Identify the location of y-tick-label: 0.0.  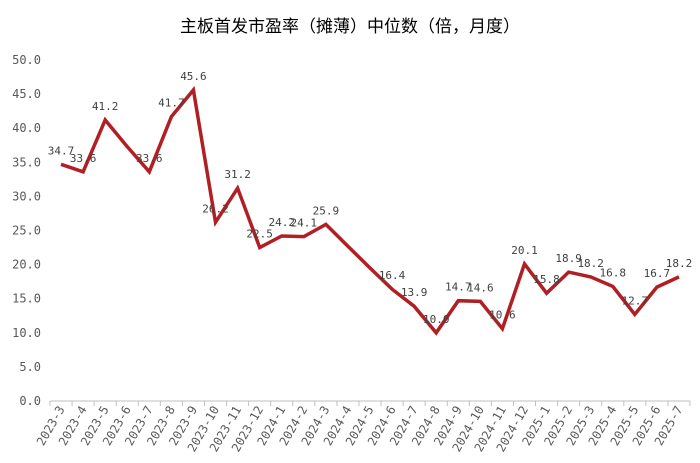
(30, 401).